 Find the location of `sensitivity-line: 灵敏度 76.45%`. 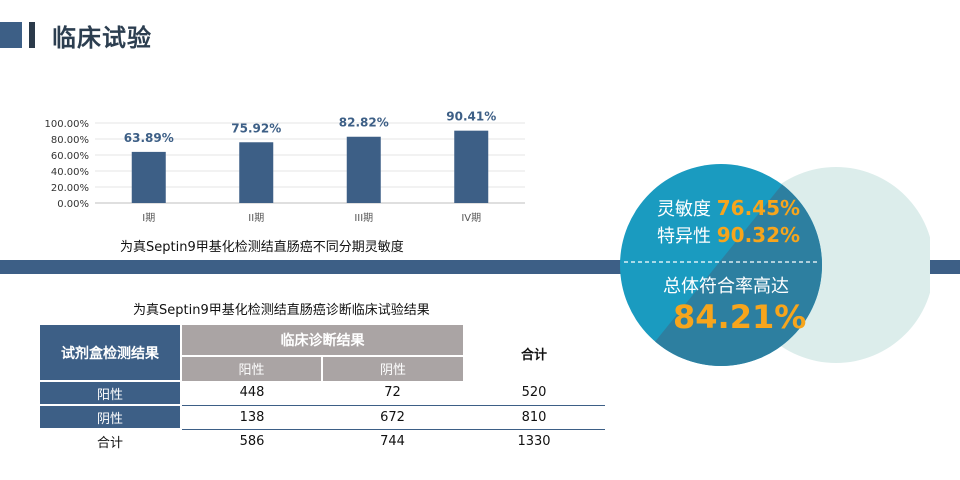

sensitivity-line: 灵敏度 76.45% is located at coordinates (728, 208).